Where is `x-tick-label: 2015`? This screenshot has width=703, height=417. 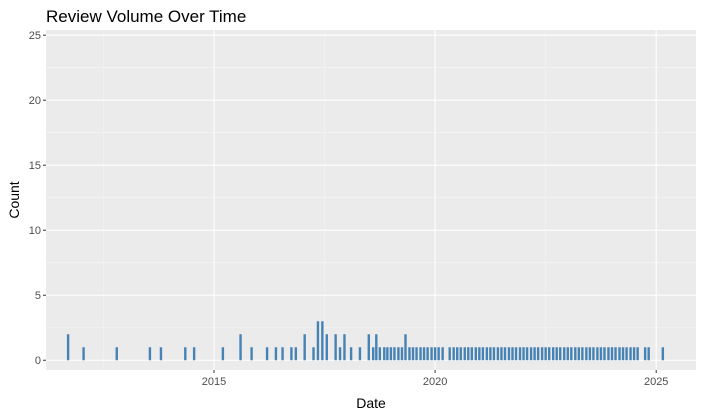 x-tick-label: 2015 is located at coordinates (214, 382).